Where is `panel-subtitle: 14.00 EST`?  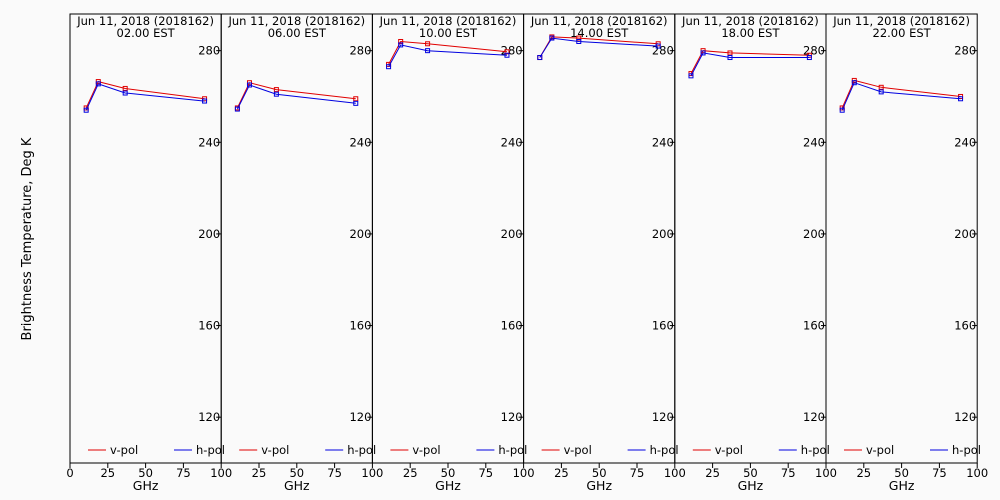 panel-subtitle: 14.00 EST is located at coordinates (599, 33).